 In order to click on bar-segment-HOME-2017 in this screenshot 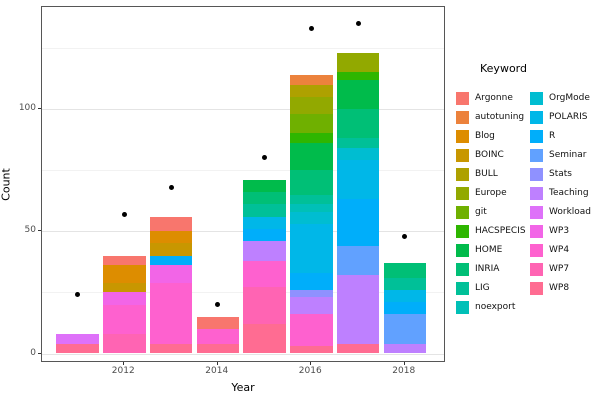, I will do `click(358, 94)`.